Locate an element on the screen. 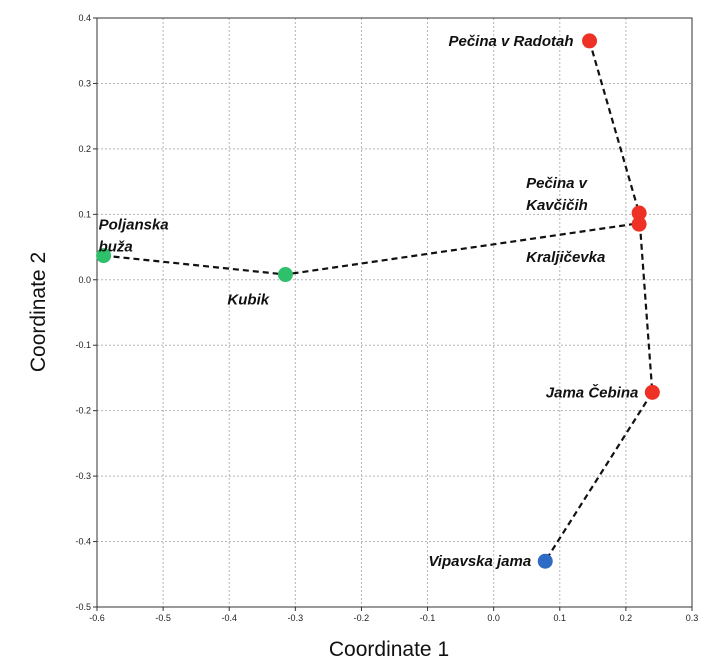 This screenshot has height=664, width=706. x-tick-label: 0.2 is located at coordinates (626, 618).